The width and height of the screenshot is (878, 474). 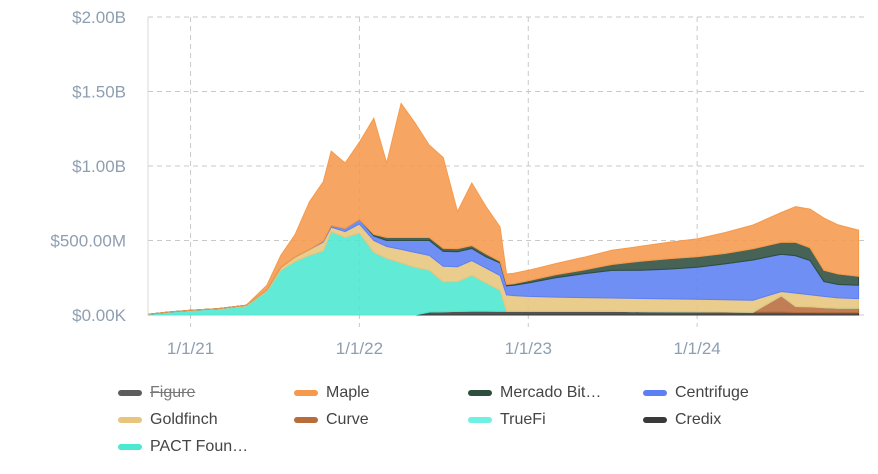 I want to click on y-tick-label: $2.00B, so click(x=99, y=17).